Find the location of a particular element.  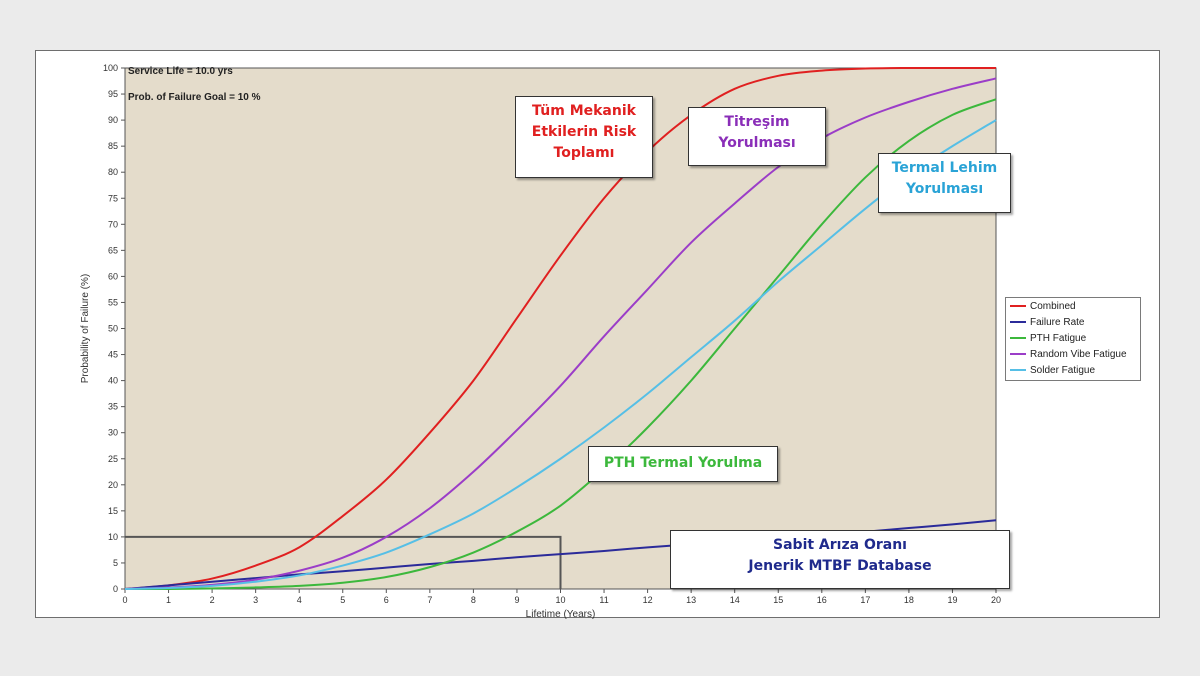

x-tick-label: 18 is located at coordinates (909, 600).